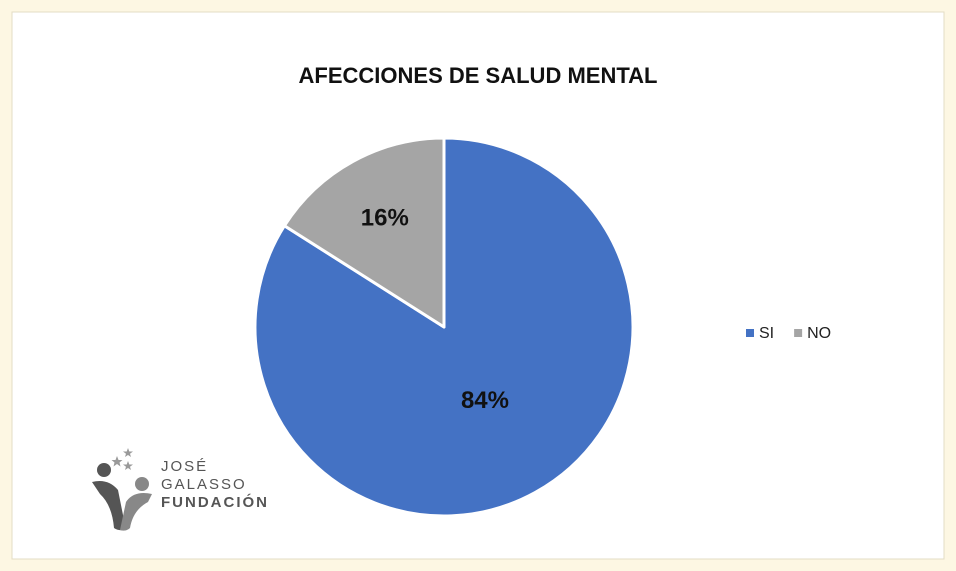 Image resolution: width=956 pixels, height=571 pixels. I want to click on legend-label: NO, so click(819, 333).